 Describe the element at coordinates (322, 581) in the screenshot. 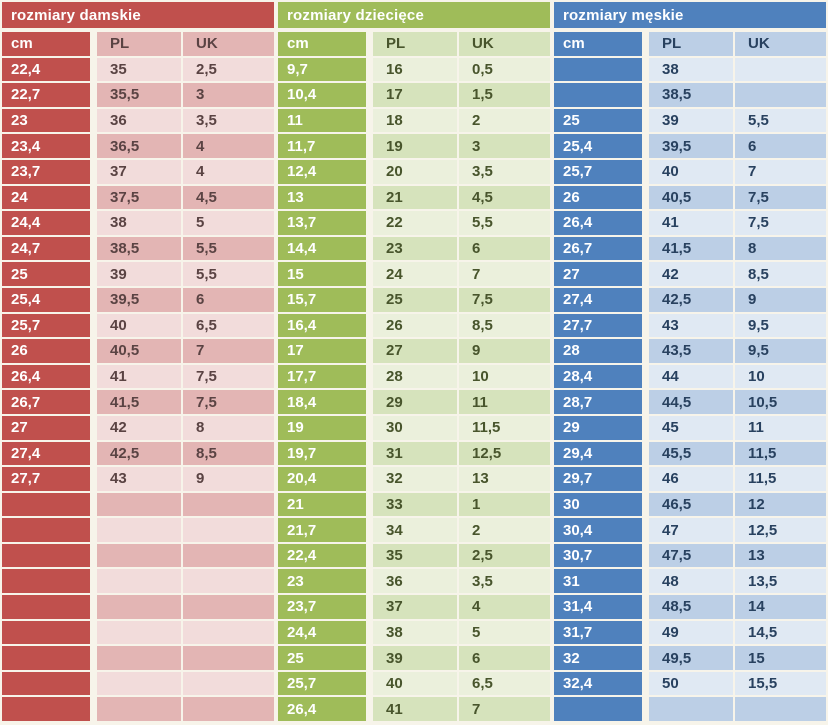

I see `cell-cm: 23` at that location.